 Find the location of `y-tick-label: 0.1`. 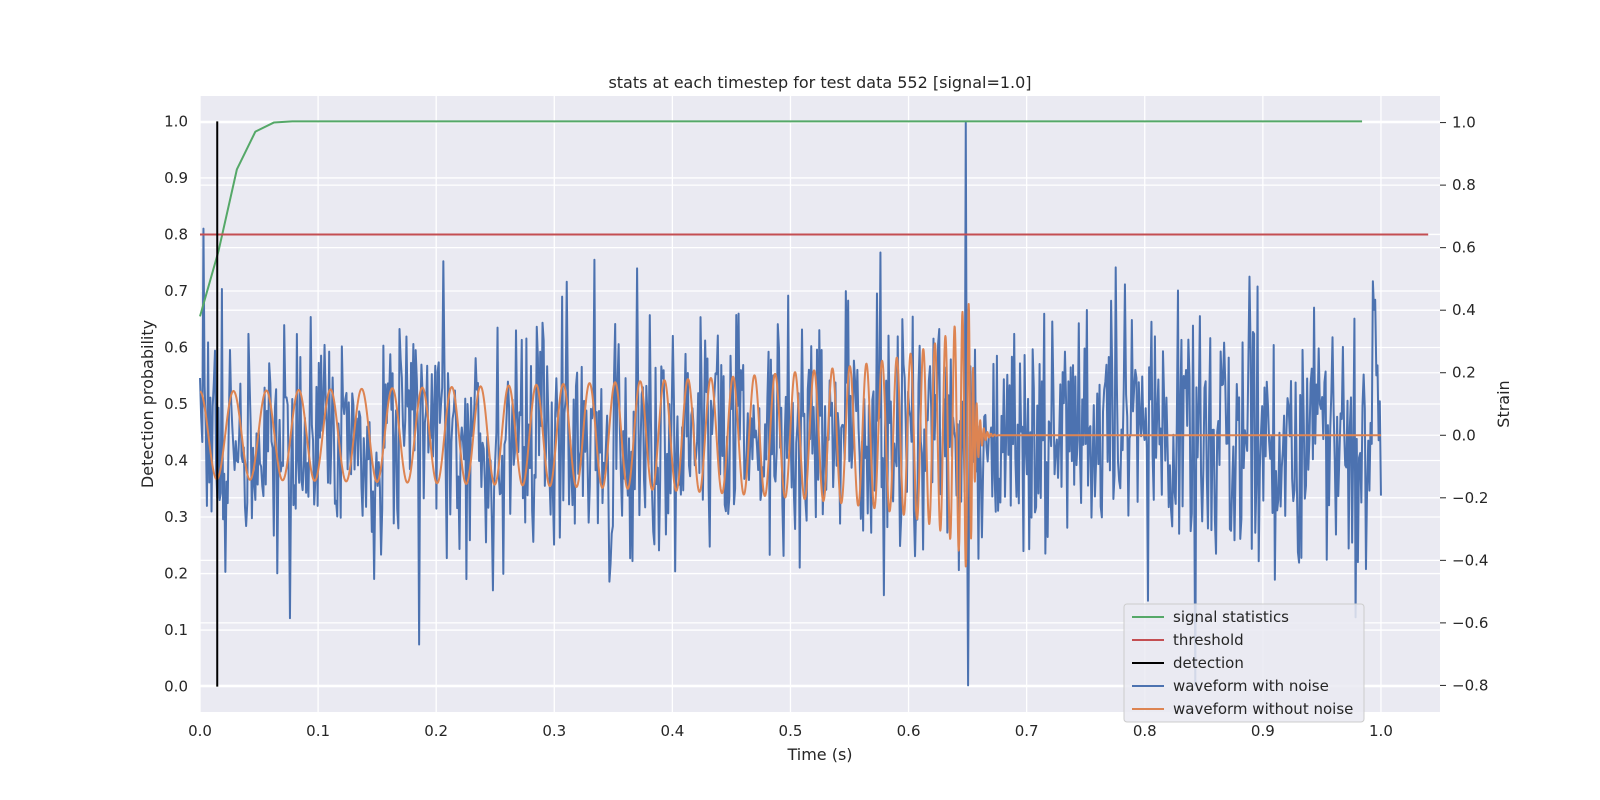

y-tick-label: 0.1 is located at coordinates (176, 630).